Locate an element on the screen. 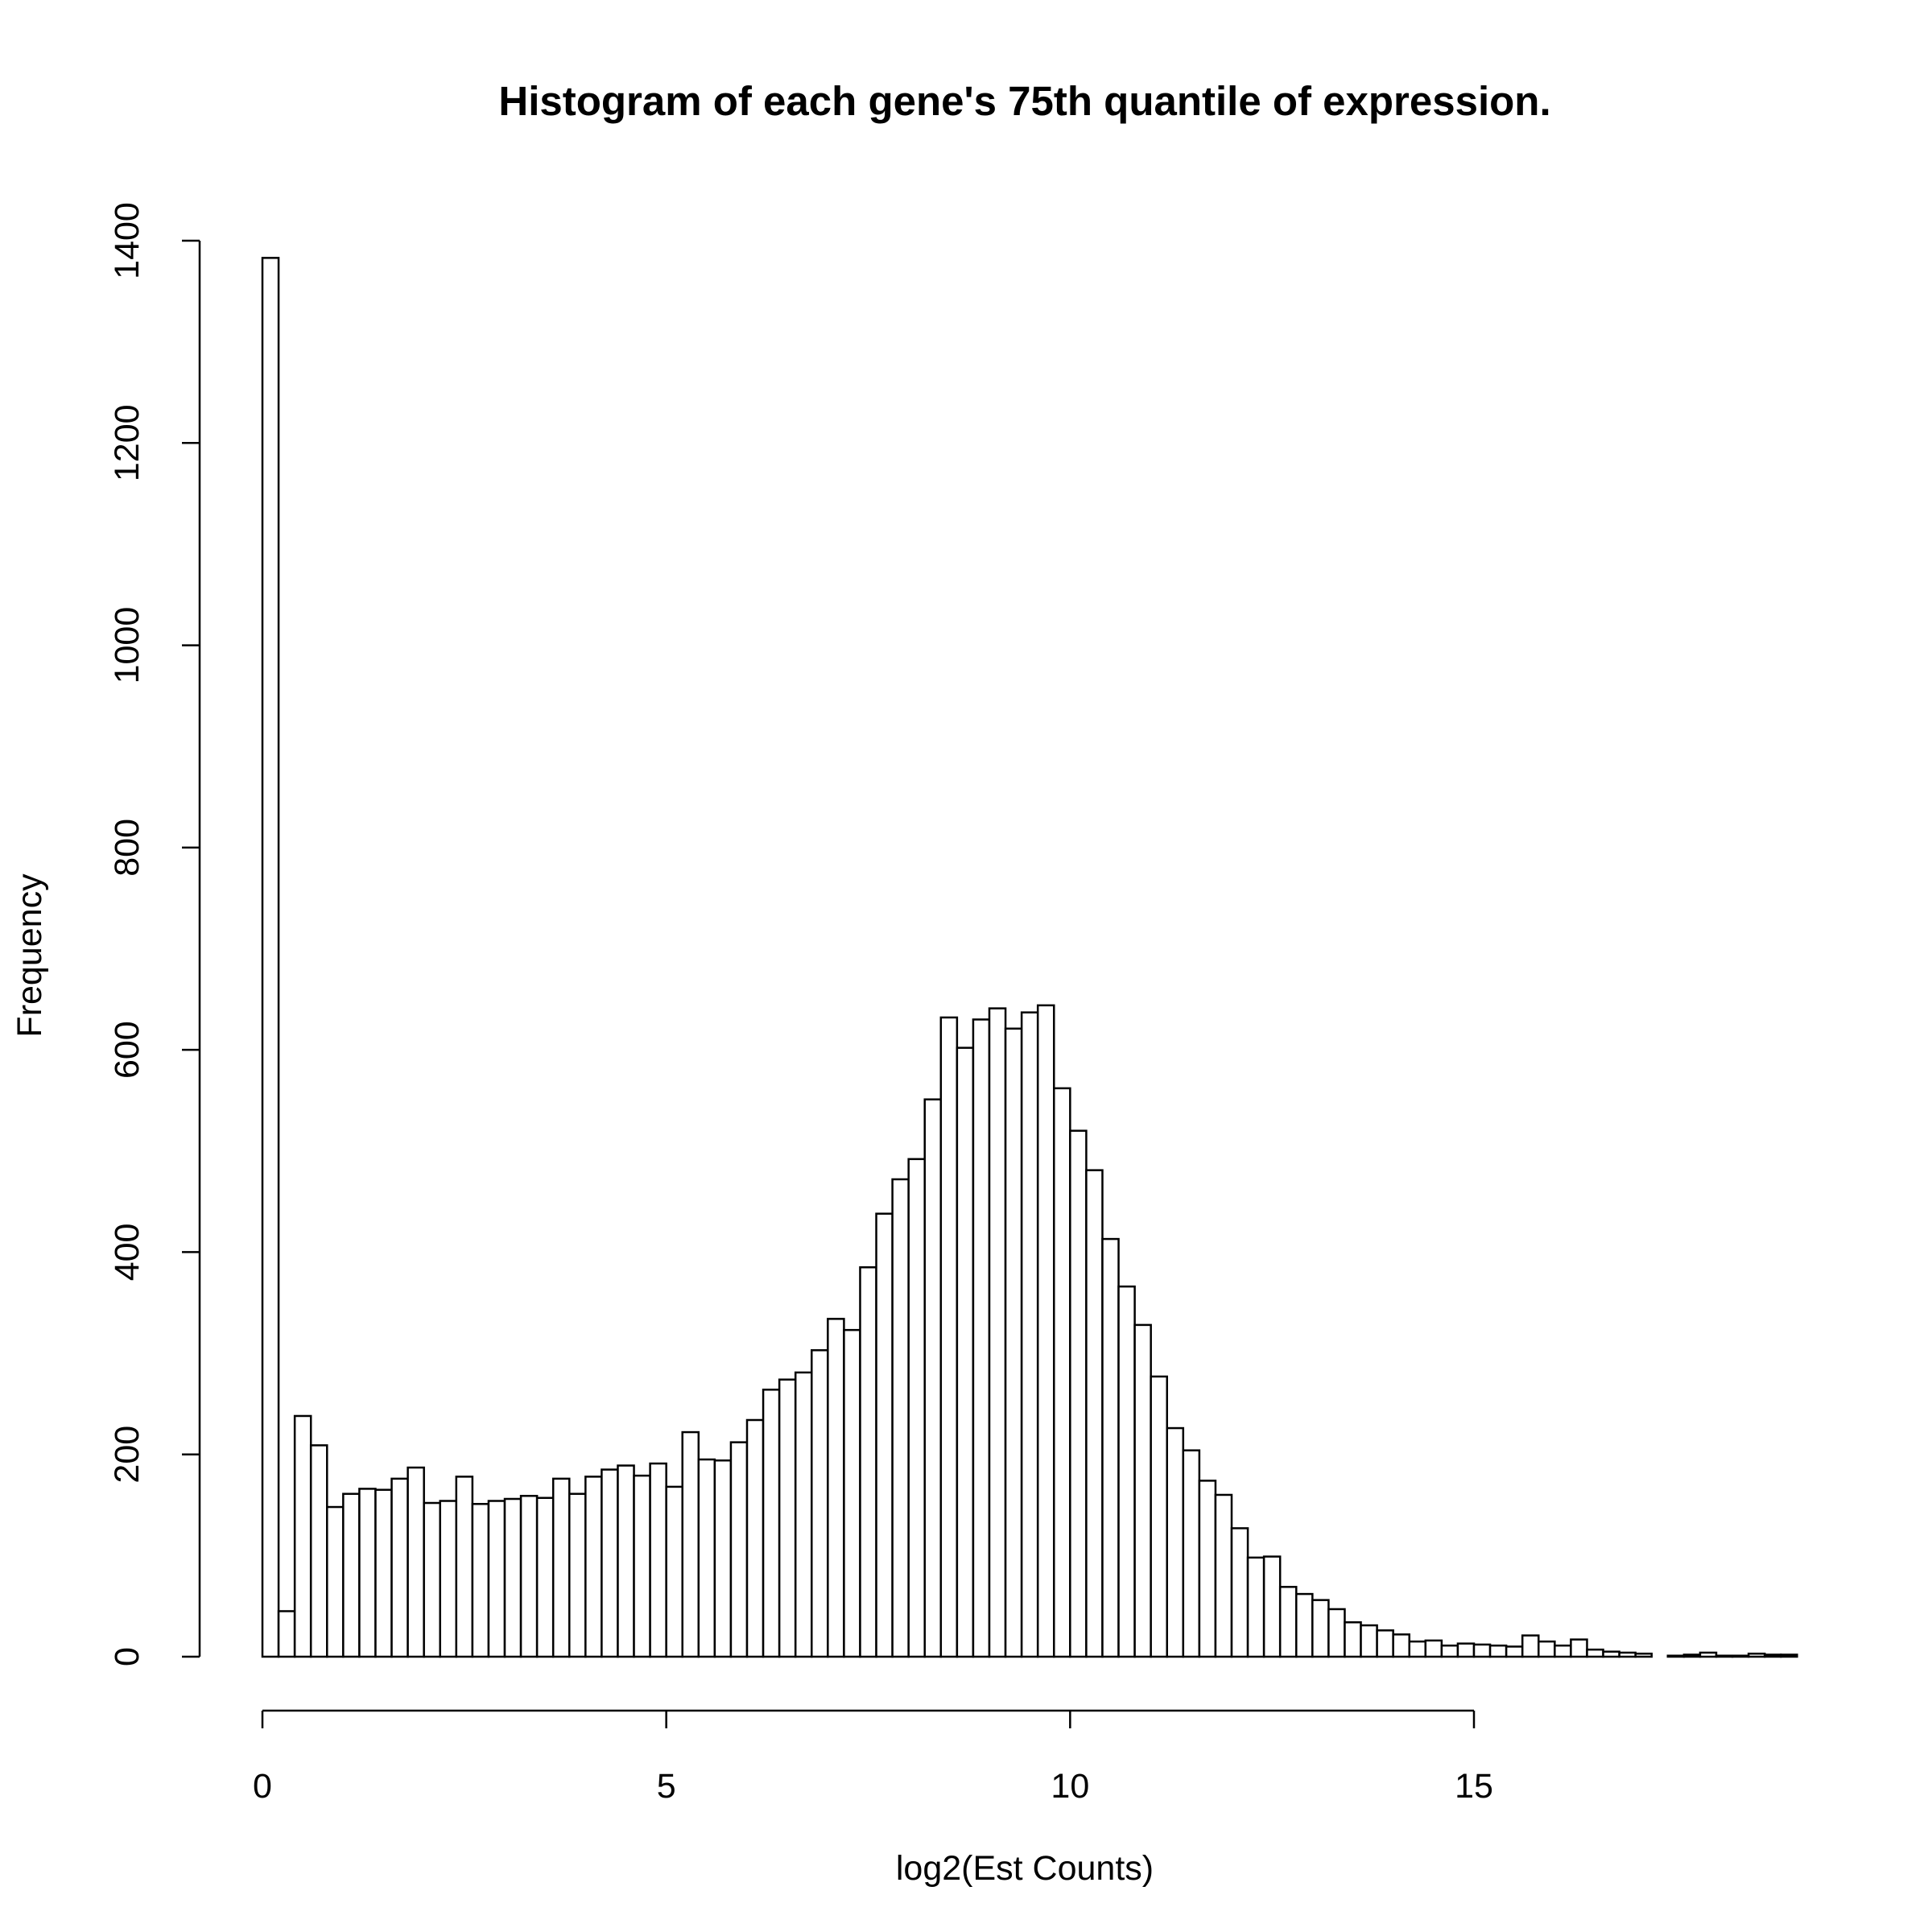 This screenshot has height=1932, width=1932. y-axis: 0 200 400 600 800 1000 1200 1400 is located at coordinates (154, 934).